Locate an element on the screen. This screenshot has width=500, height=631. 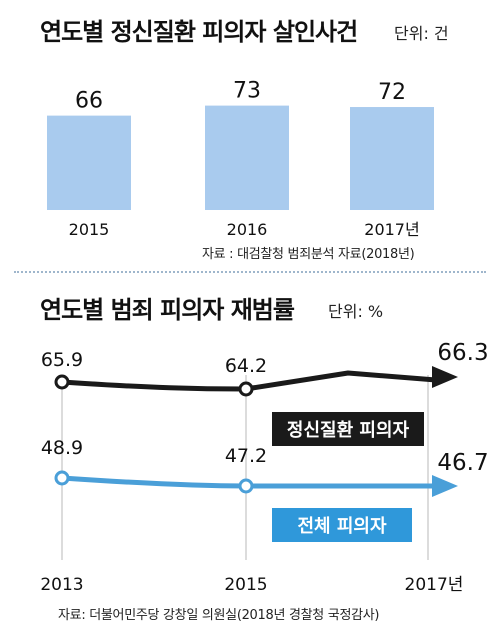
bar-value-label: 73 is located at coordinates (247, 91).